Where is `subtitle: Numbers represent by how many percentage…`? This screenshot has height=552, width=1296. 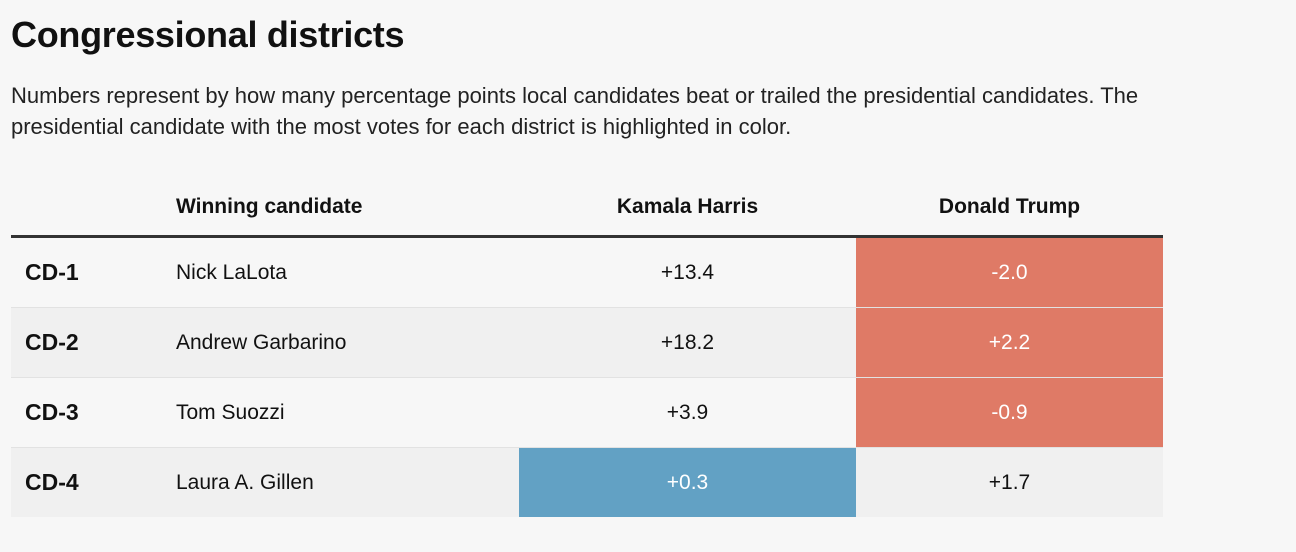 subtitle: Numbers represent by how many percentage… is located at coordinates (575, 111).